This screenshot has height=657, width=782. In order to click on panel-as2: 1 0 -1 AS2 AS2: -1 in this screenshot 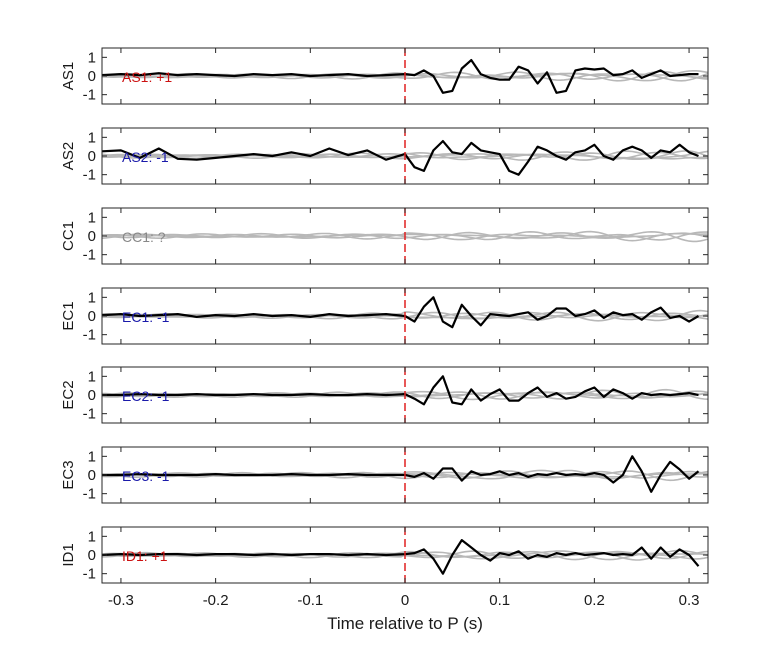, I will do `click(384, 156)`.